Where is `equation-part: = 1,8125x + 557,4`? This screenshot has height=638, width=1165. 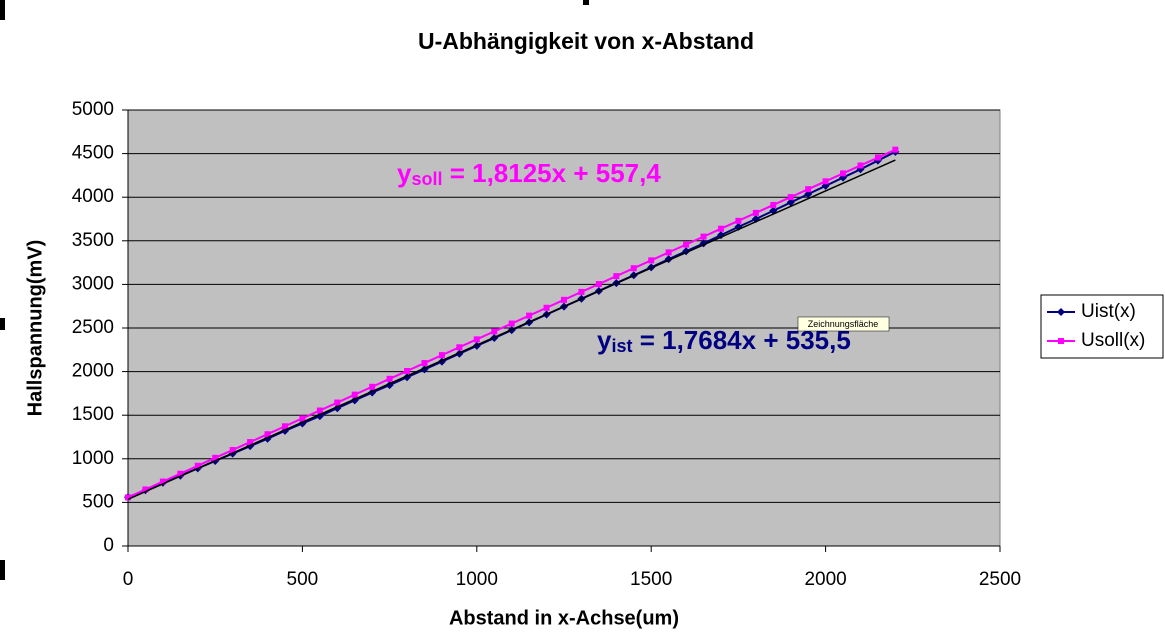
equation-part: = 1,8125x + 557,4 is located at coordinates (551, 173).